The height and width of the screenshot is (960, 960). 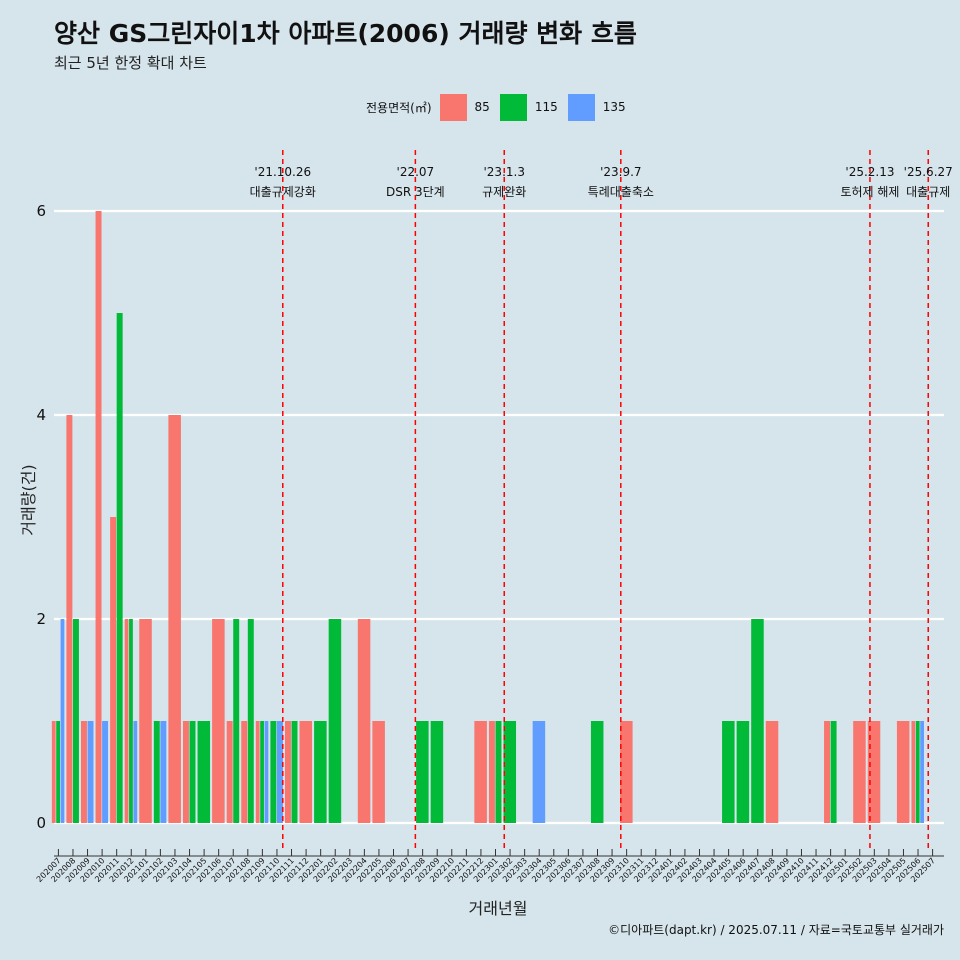 I want to click on x-axis-title: 거래년월, so click(x=498, y=908).